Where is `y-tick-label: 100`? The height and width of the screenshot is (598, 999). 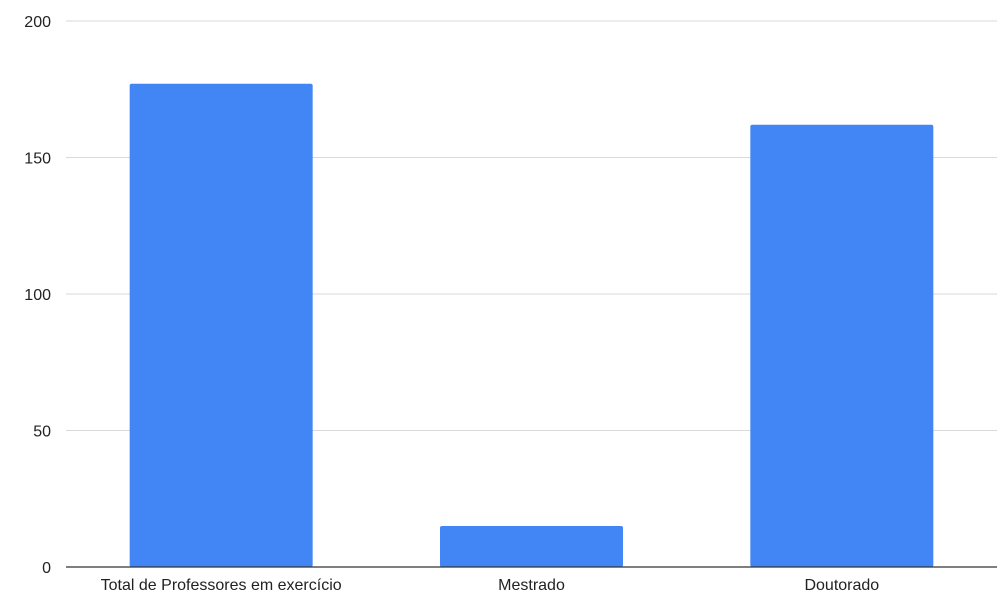
y-tick-label: 100 is located at coordinates (37, 295).